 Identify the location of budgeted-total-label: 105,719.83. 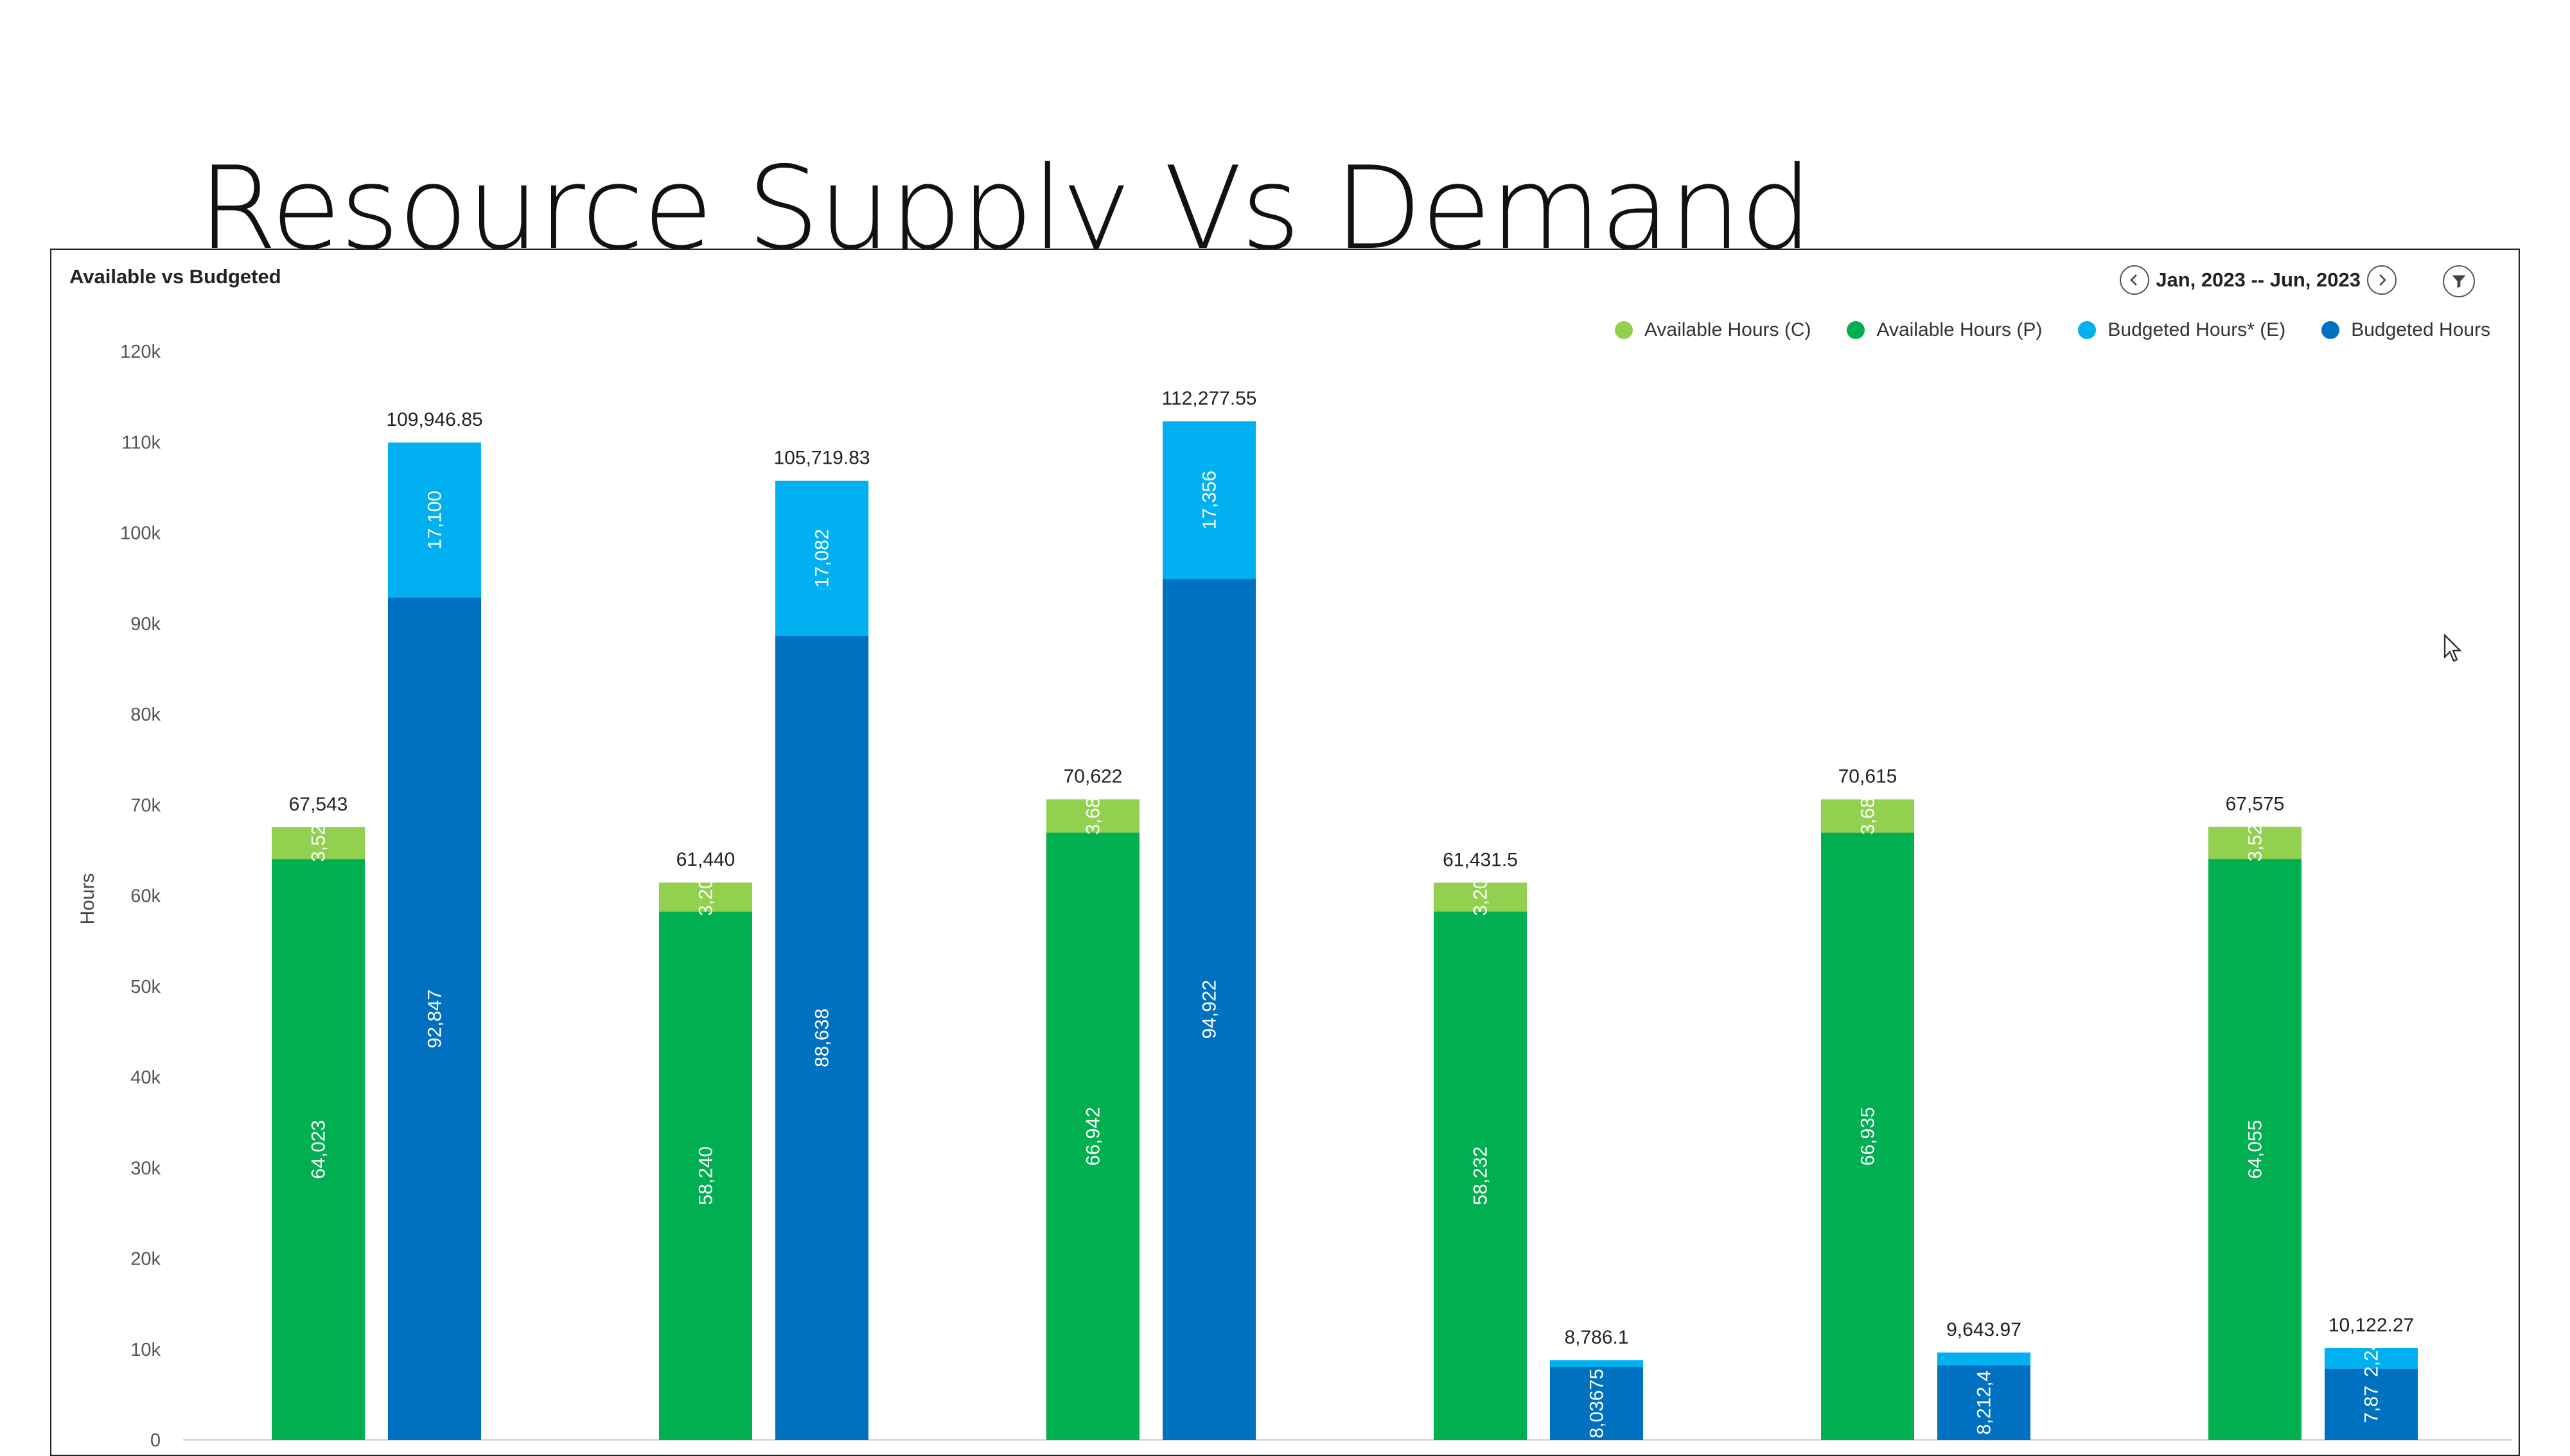
(821, 459).